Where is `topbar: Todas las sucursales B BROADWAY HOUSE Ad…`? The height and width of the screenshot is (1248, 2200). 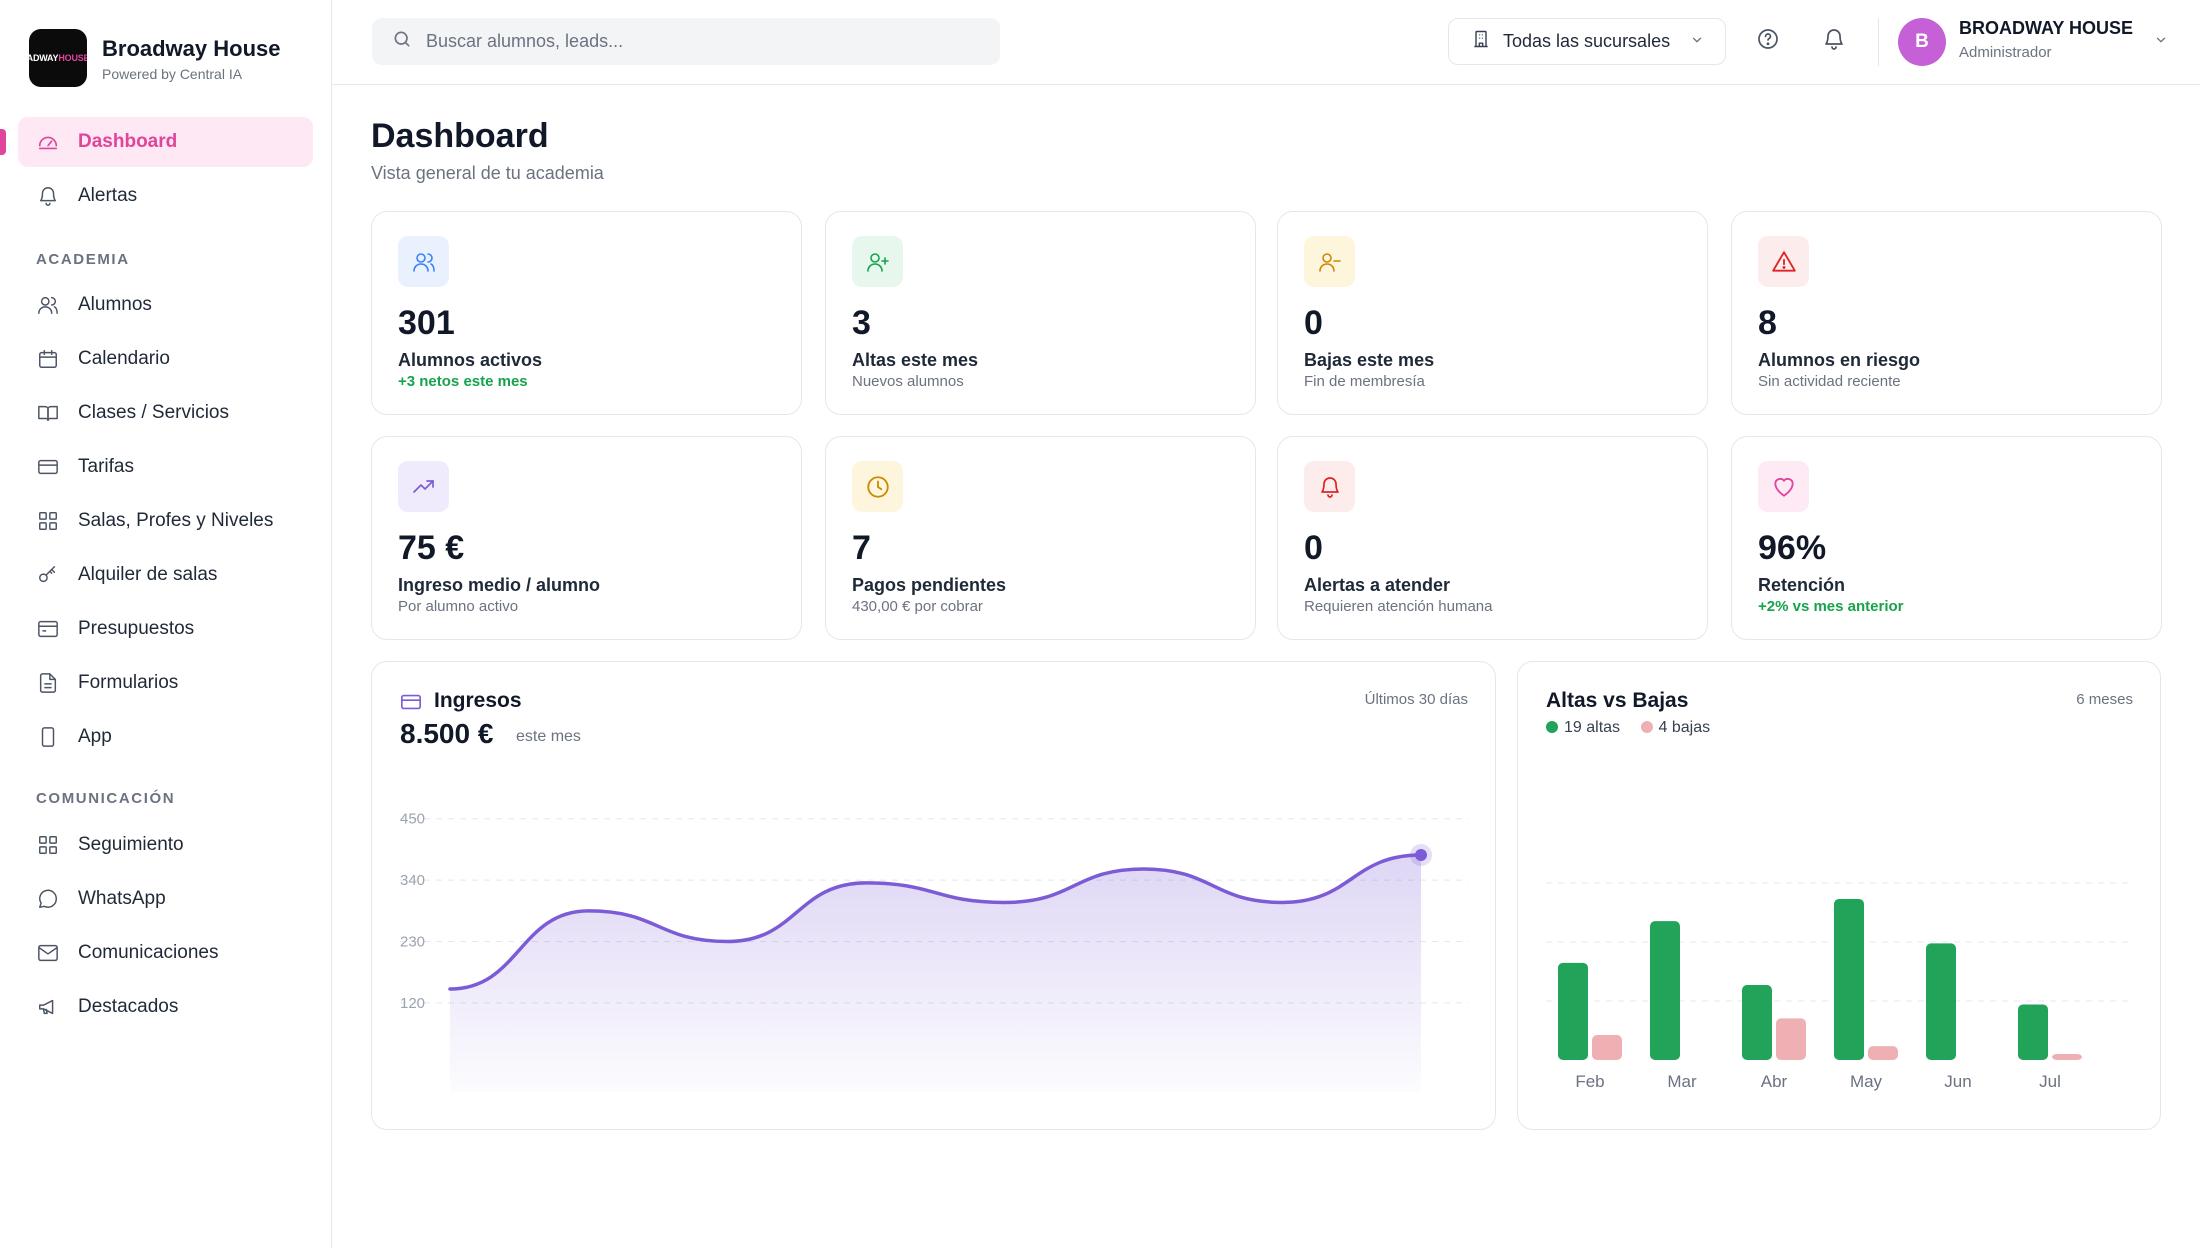 topbar: Todas las sucursales B BROADWAY HOUSE Ad… is located at coordinates (1266, 42).